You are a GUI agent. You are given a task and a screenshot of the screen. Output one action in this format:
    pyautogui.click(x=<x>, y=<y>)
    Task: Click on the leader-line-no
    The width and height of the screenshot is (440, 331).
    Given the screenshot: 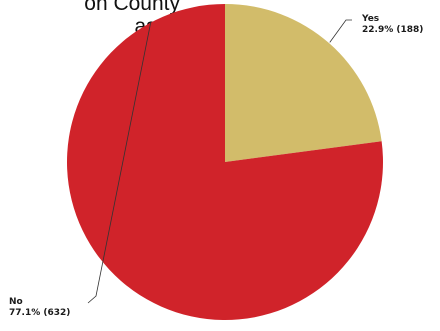 What is the action you would take?
    pyautogui.click(x=119, y=162)
    